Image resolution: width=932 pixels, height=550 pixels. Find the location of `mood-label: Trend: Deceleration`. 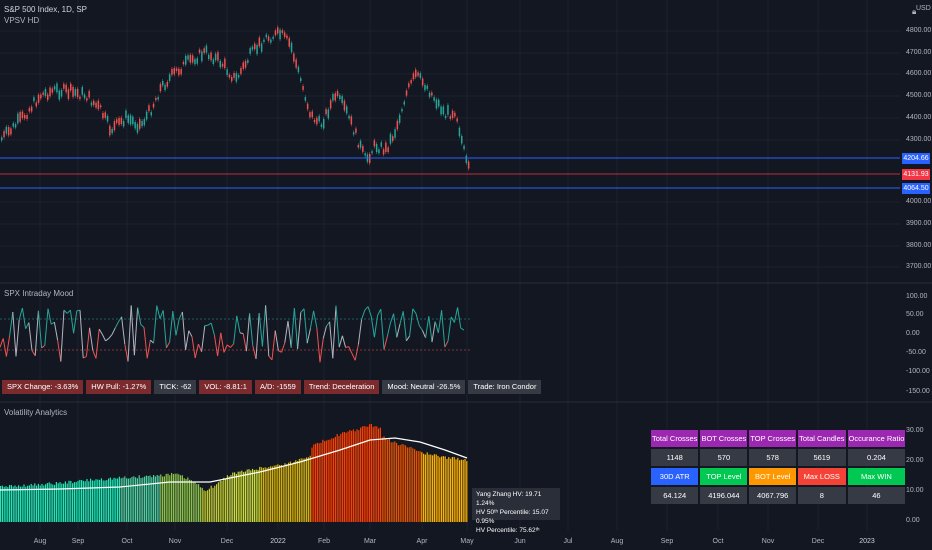

mood-label: Trend: Deceleration is located at coordinates (341, 387).